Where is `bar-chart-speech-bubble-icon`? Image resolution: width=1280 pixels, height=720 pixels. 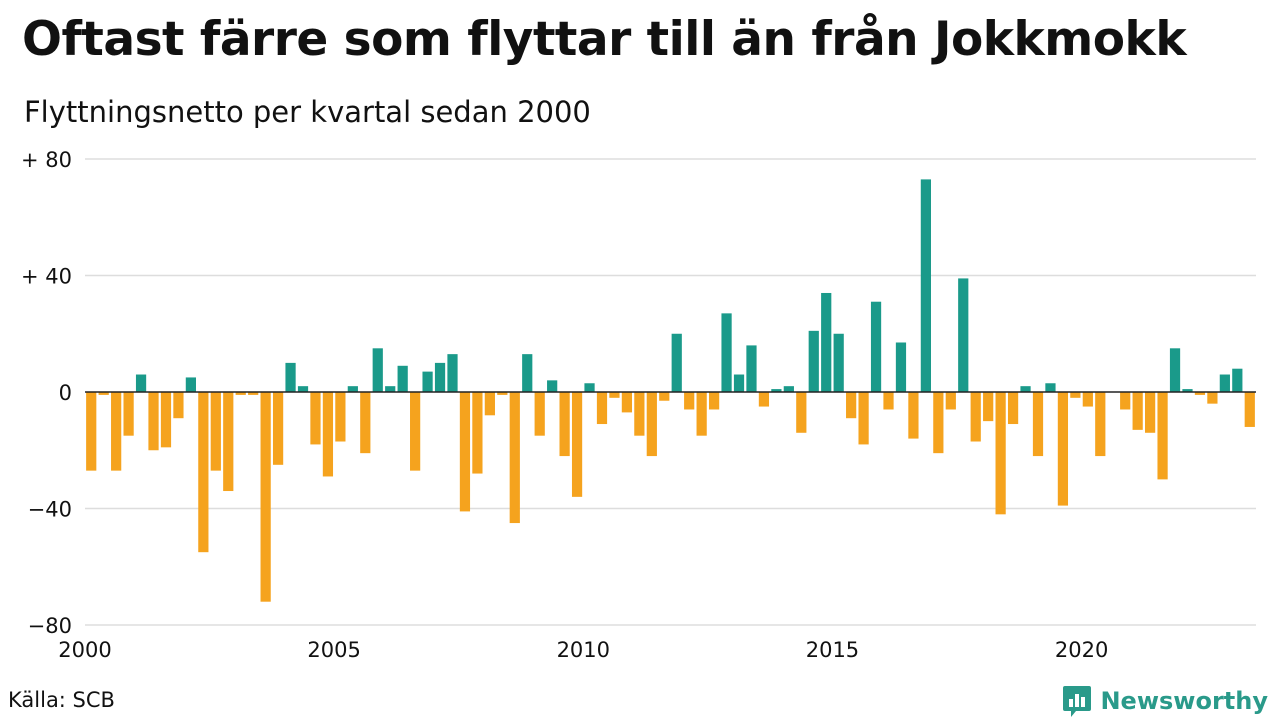 bar-chart-speech-bubble-icon is located at coordinates (1077, 701).